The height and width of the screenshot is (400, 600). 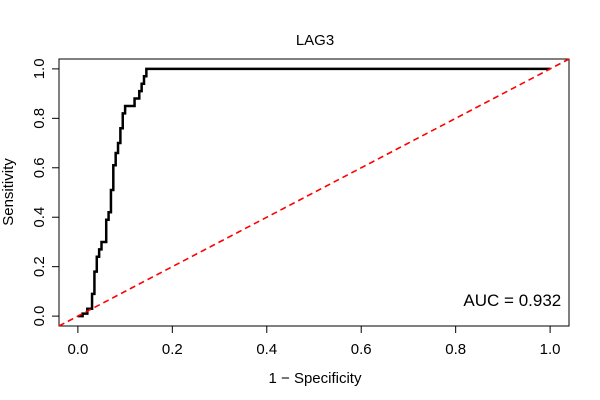 What do you see at coordinates (455, 349) in the screenshot?
I see `x-tick-label: 0.8` at bounding box center [455, 349].